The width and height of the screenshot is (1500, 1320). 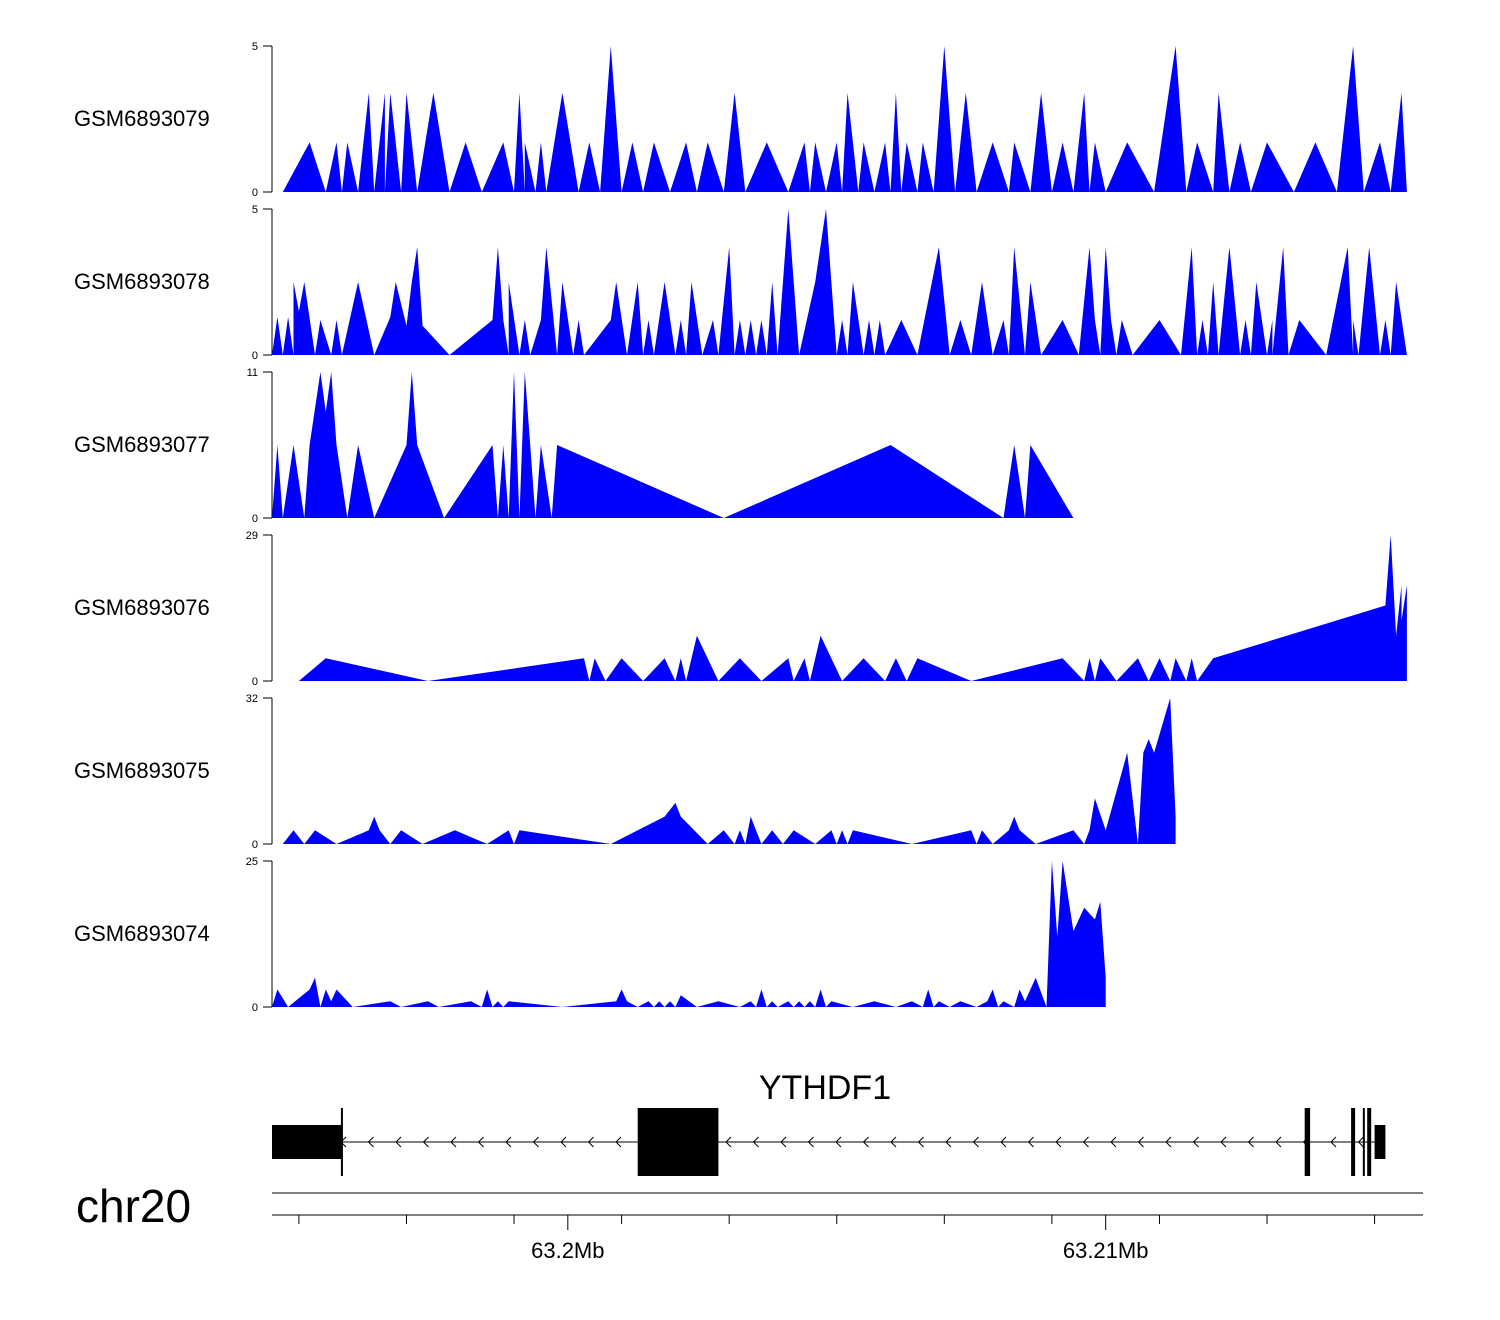 What do you see at coordinates (252, 699) in the screenshot?
I see `y-tick-label: 32` at bounding box center [252, 699].